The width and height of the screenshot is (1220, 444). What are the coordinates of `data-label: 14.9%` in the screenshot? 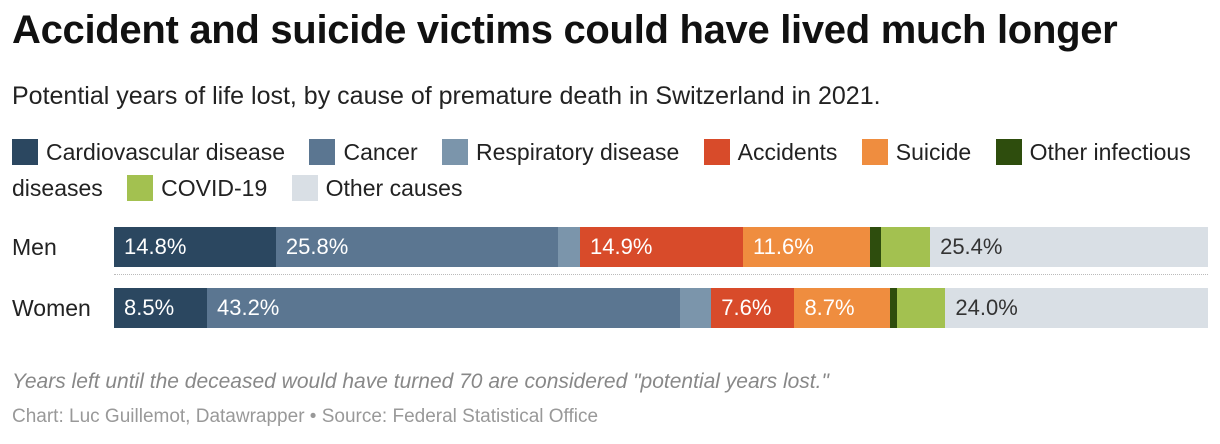 It's located at (621, 246).